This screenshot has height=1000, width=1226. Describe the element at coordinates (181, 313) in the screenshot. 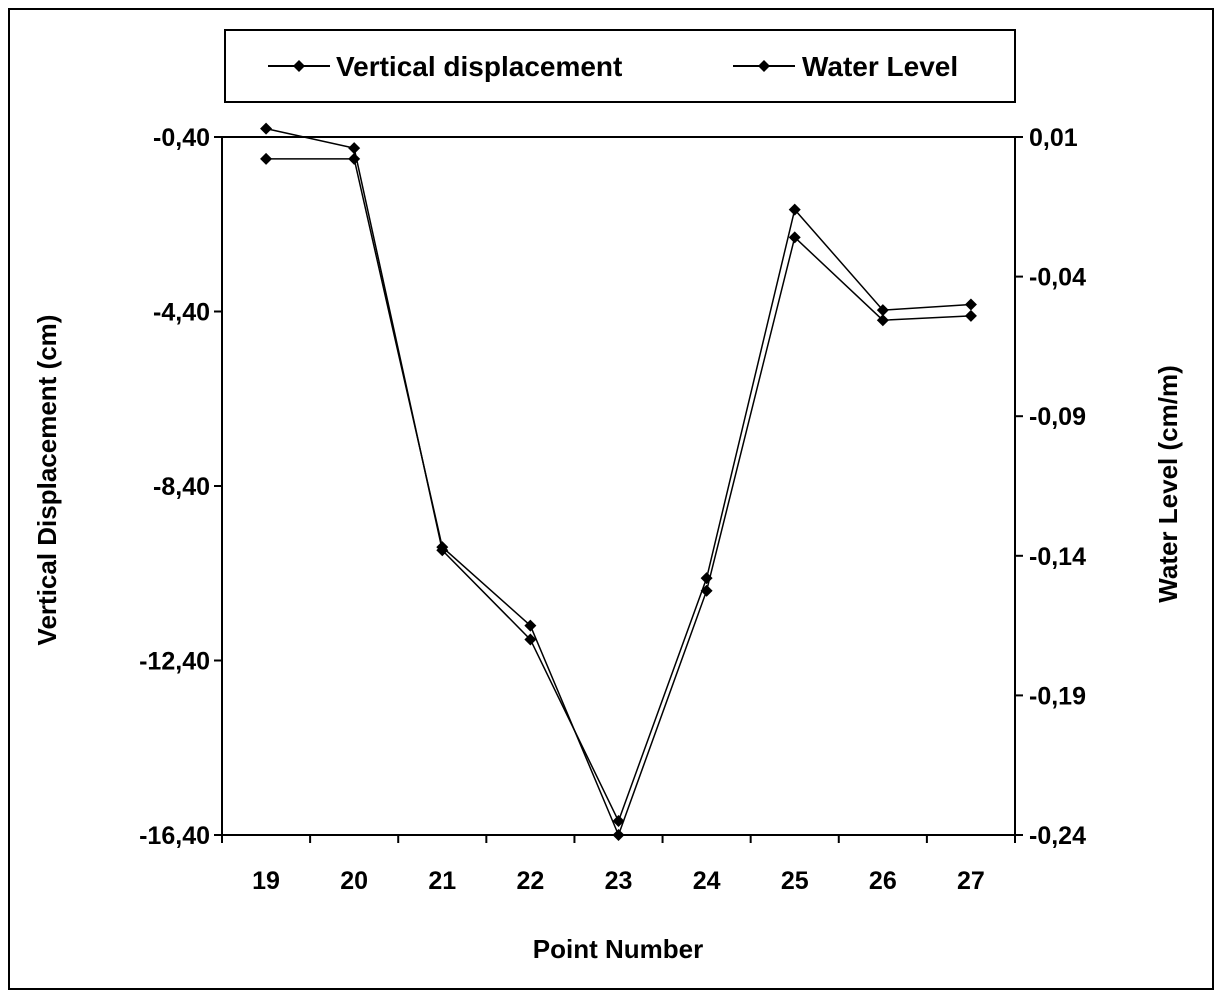

I see `y-tick-label: -4,40` at that location.